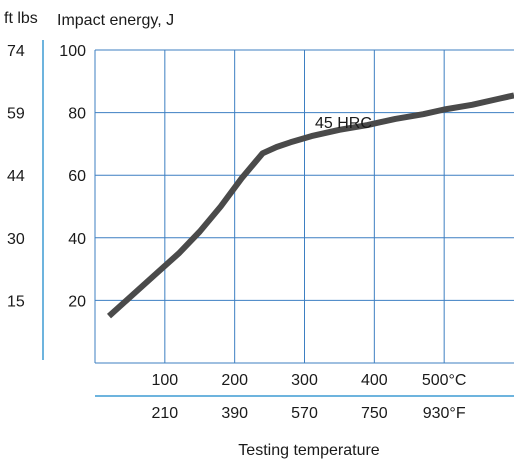 The width and height of the screenshot is (514, 462). What do you see at coordinates (374, 413) in the screenshot?
I see `x-tick-label-fahrenheit: 750` at bounding box center [374, 413].